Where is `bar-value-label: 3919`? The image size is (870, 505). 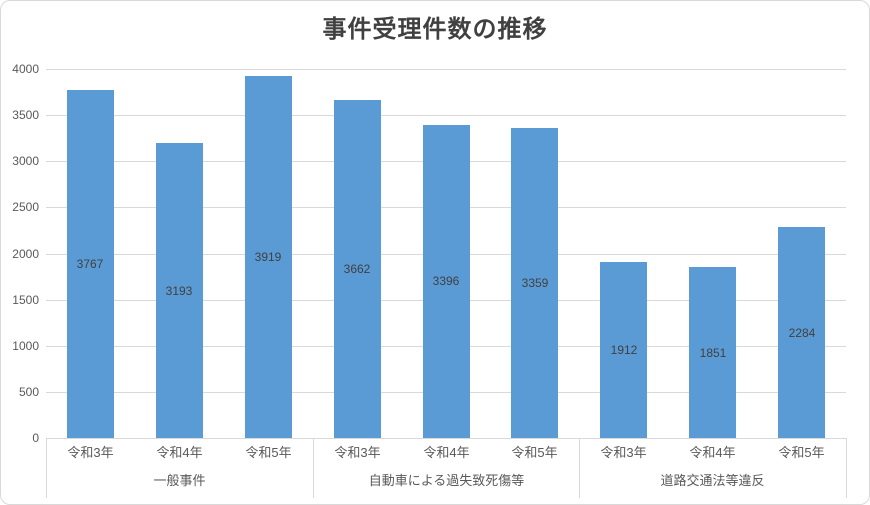
bar-value-label: 3919 is located at coordinates (268, 257).